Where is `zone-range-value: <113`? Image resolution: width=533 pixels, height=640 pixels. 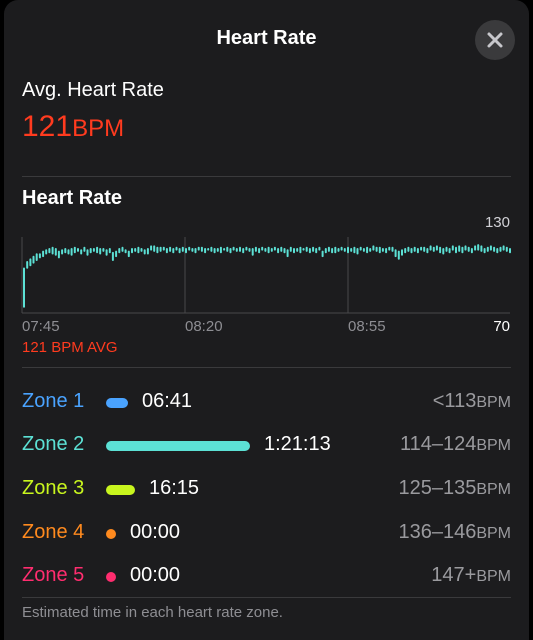
zone-range-value: <113 is located at coordinates (454, 401).